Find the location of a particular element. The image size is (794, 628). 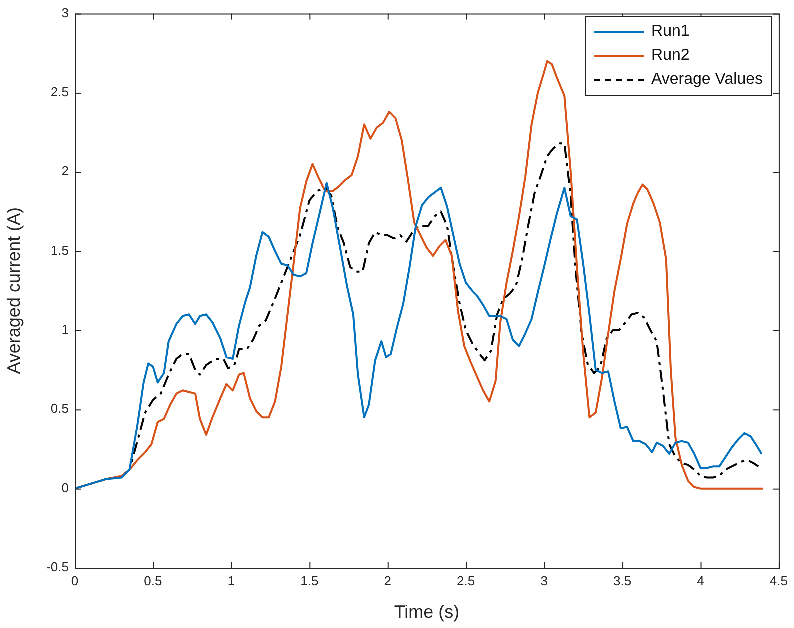

legend-label: Run2 is located at coordinates (671, 56).